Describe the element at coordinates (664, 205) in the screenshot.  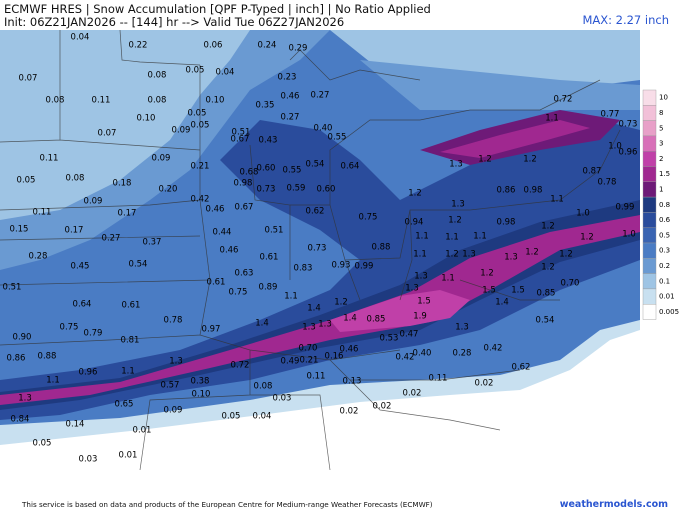
I see `colorbar-label: 0.8` at that location.